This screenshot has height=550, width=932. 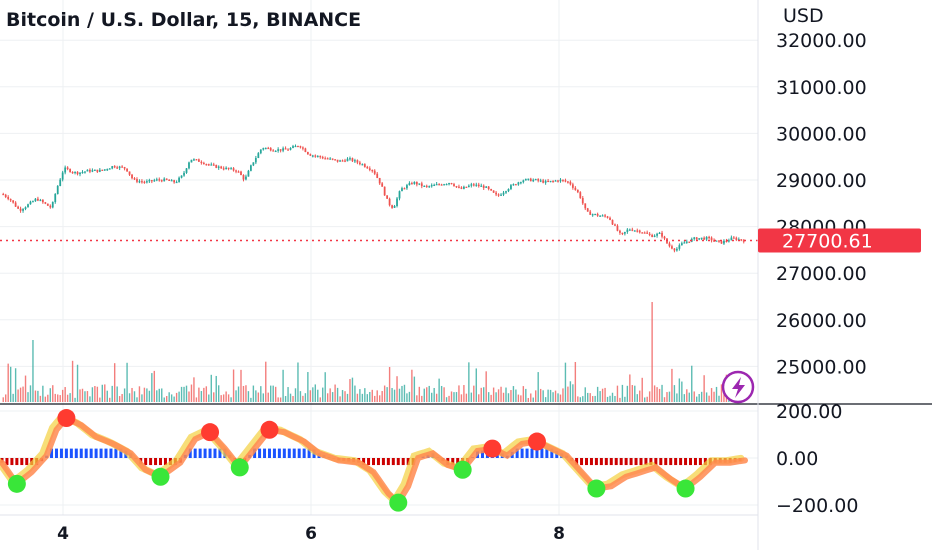 What do you see at coordinates (821, 367) in the screenshot?
I see `price-tick-label: 25000.00` at bounding box center [821, 367].